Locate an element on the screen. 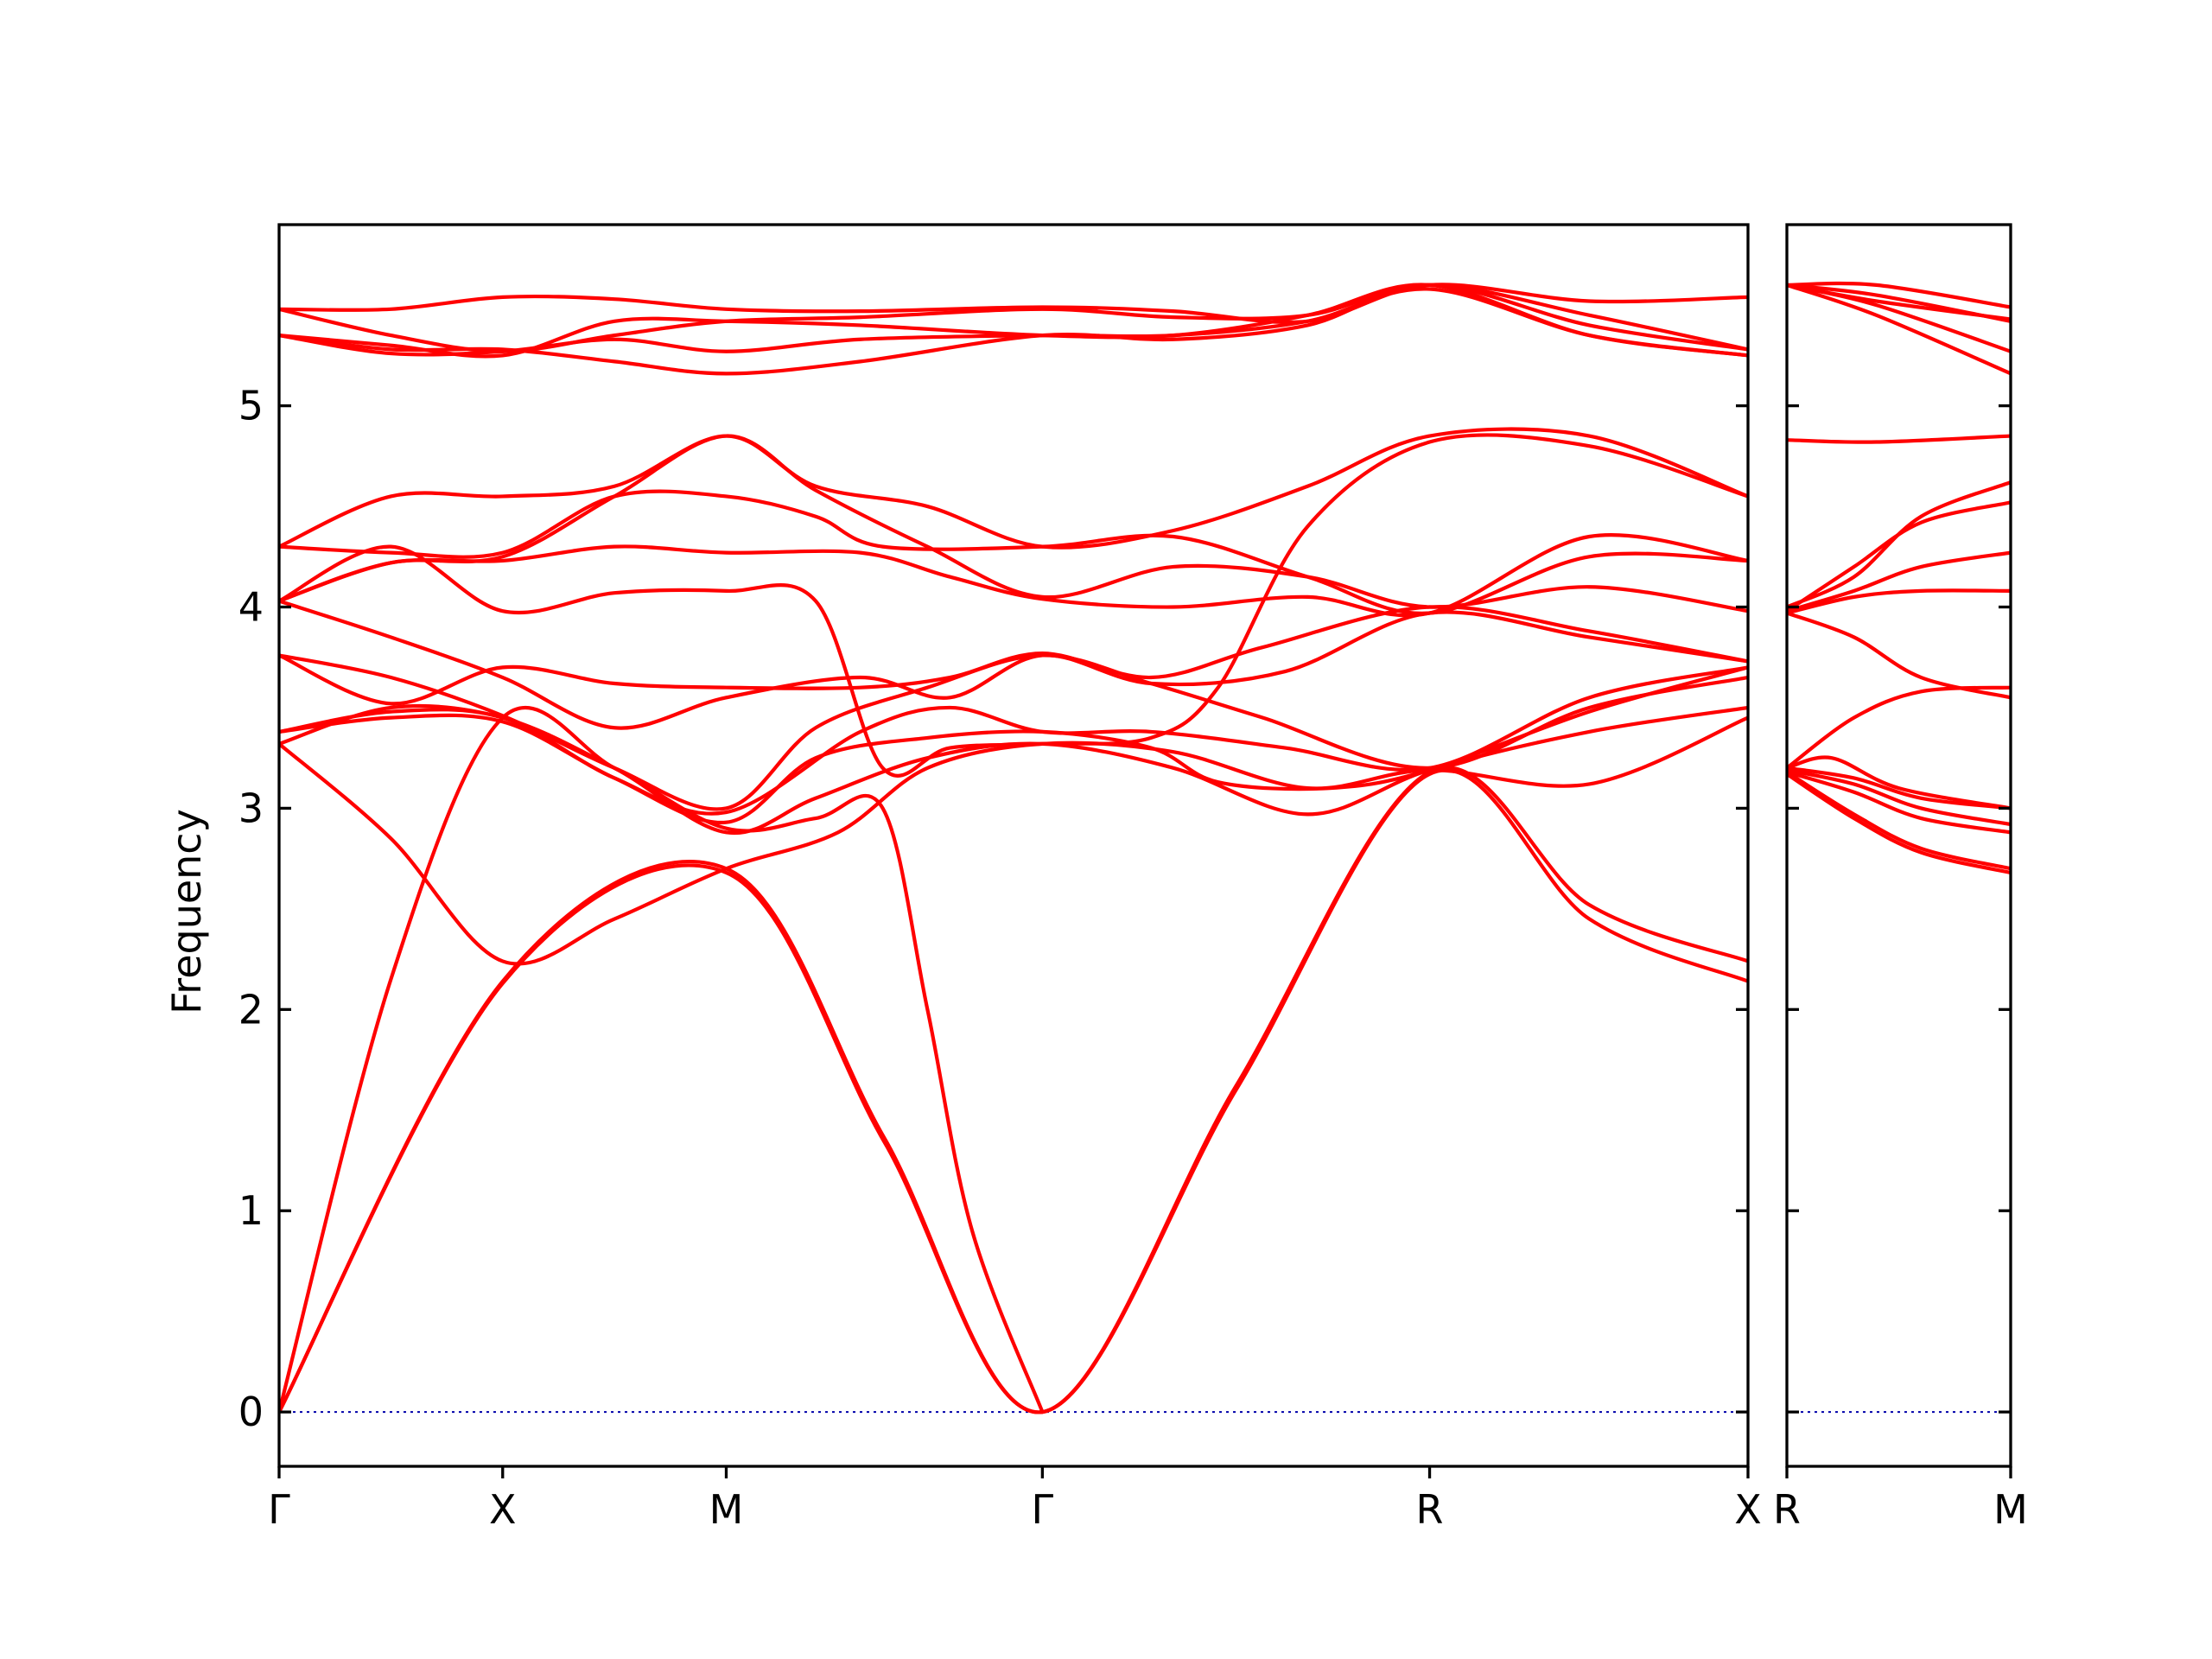 The height and width of the screenshot is (1659, 2212). x-tick-label-1: R is located at coordinates (1787, 1509).